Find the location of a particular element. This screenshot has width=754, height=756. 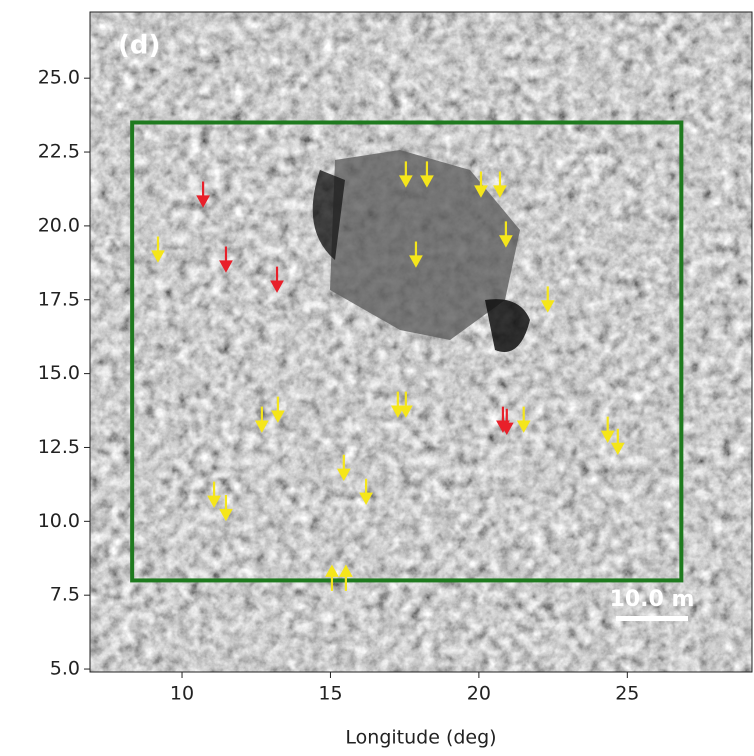

y-tick-label: 20.0 is located at coordinates (59, 225).